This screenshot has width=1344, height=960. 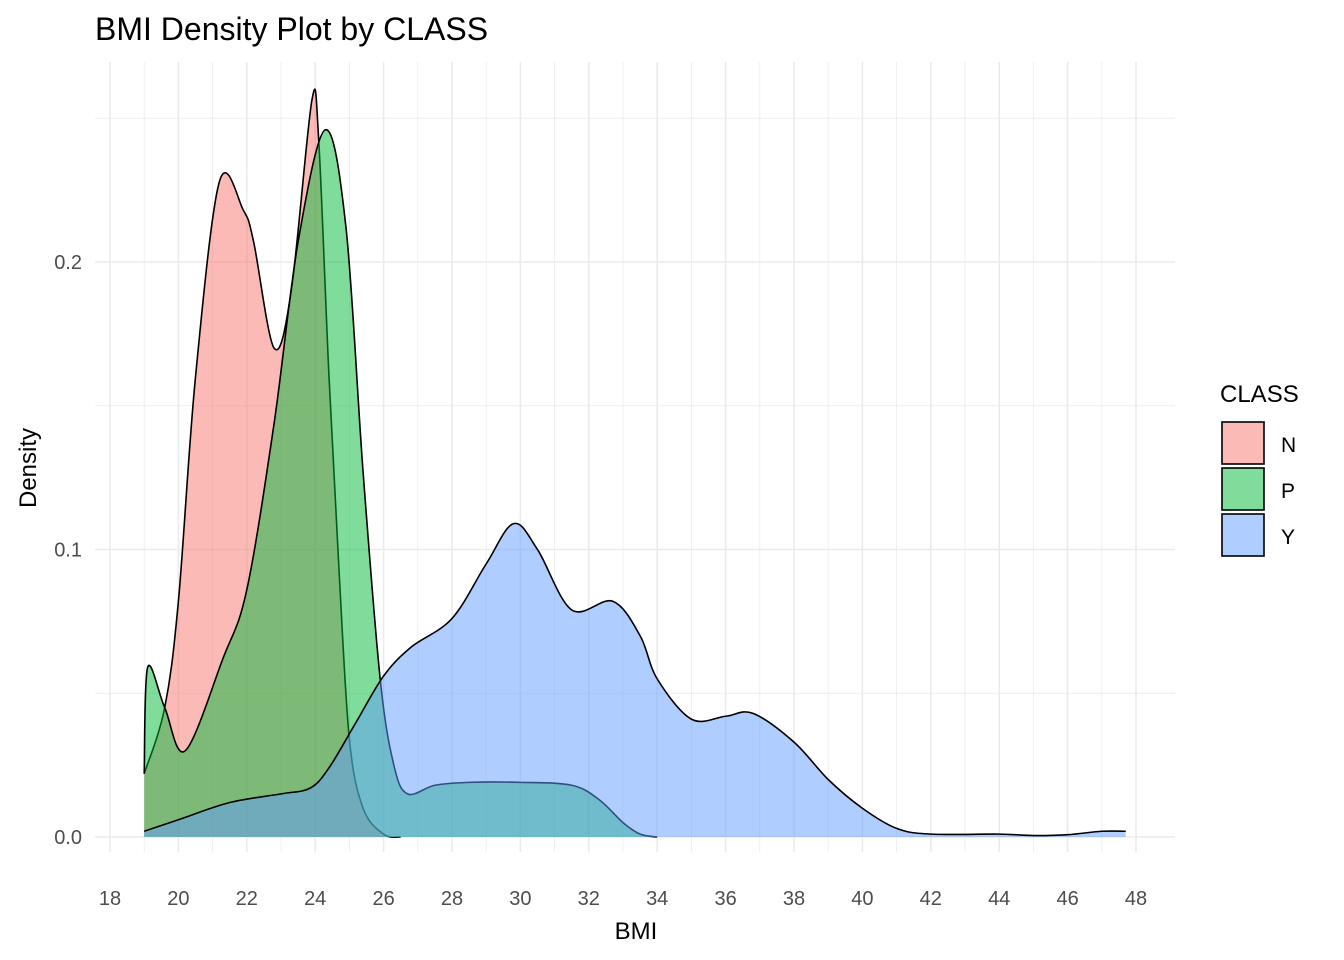 I want to click on legend-label: Y, so click(x=1288, y=537).